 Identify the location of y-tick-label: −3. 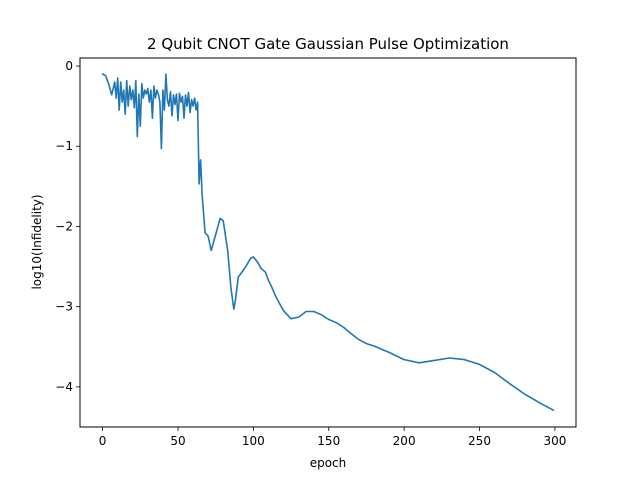
(64, 307).